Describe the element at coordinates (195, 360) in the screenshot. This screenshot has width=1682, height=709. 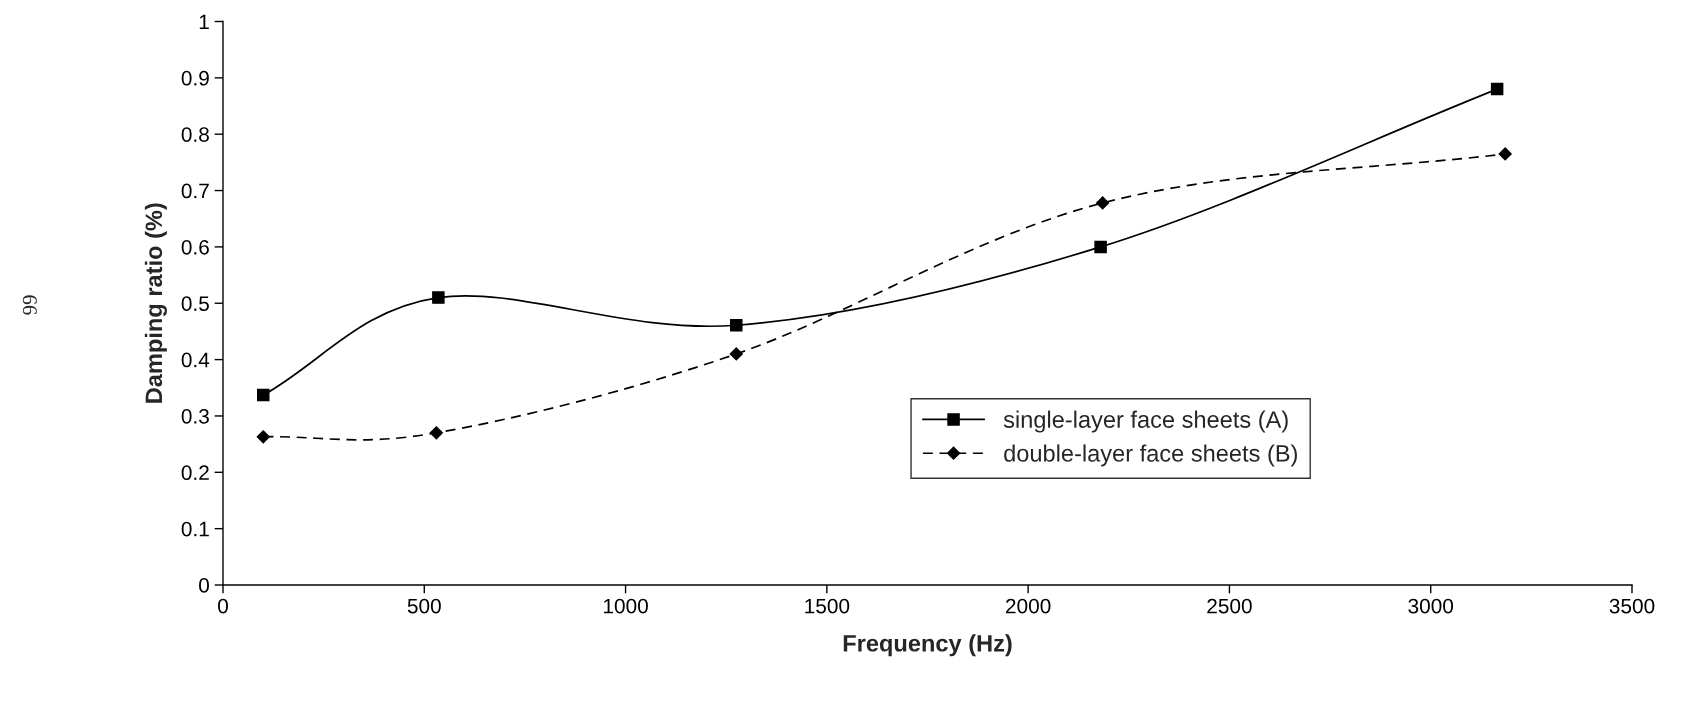
I see `y-tick-label: 0.4` at that location.